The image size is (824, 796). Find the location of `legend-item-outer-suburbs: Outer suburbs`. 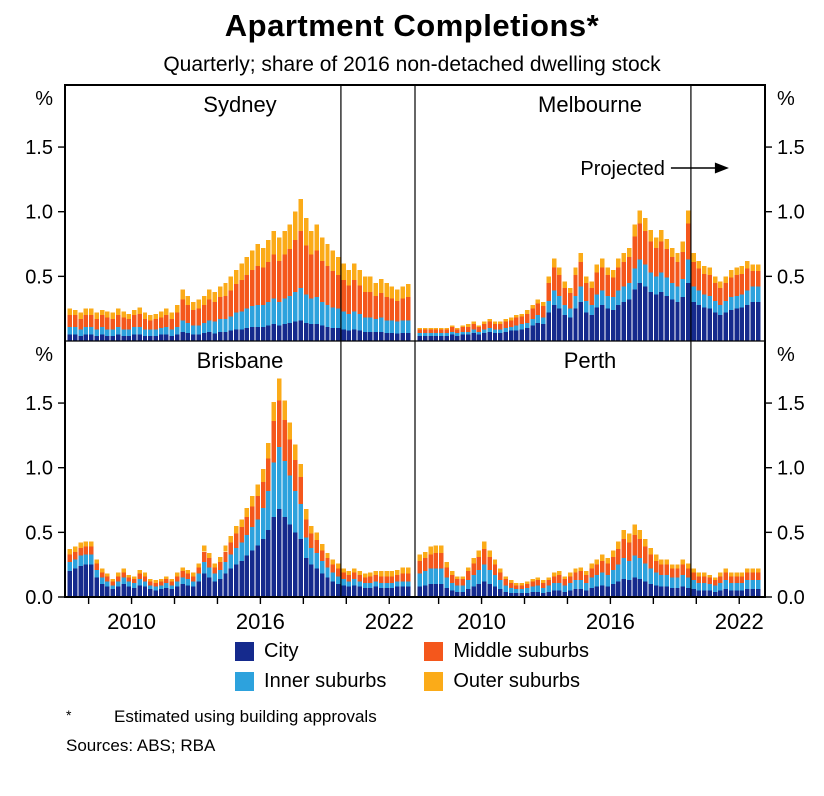

legend-item-outer-suburbs: Outer suburbs is located at coordinates (506, 681).